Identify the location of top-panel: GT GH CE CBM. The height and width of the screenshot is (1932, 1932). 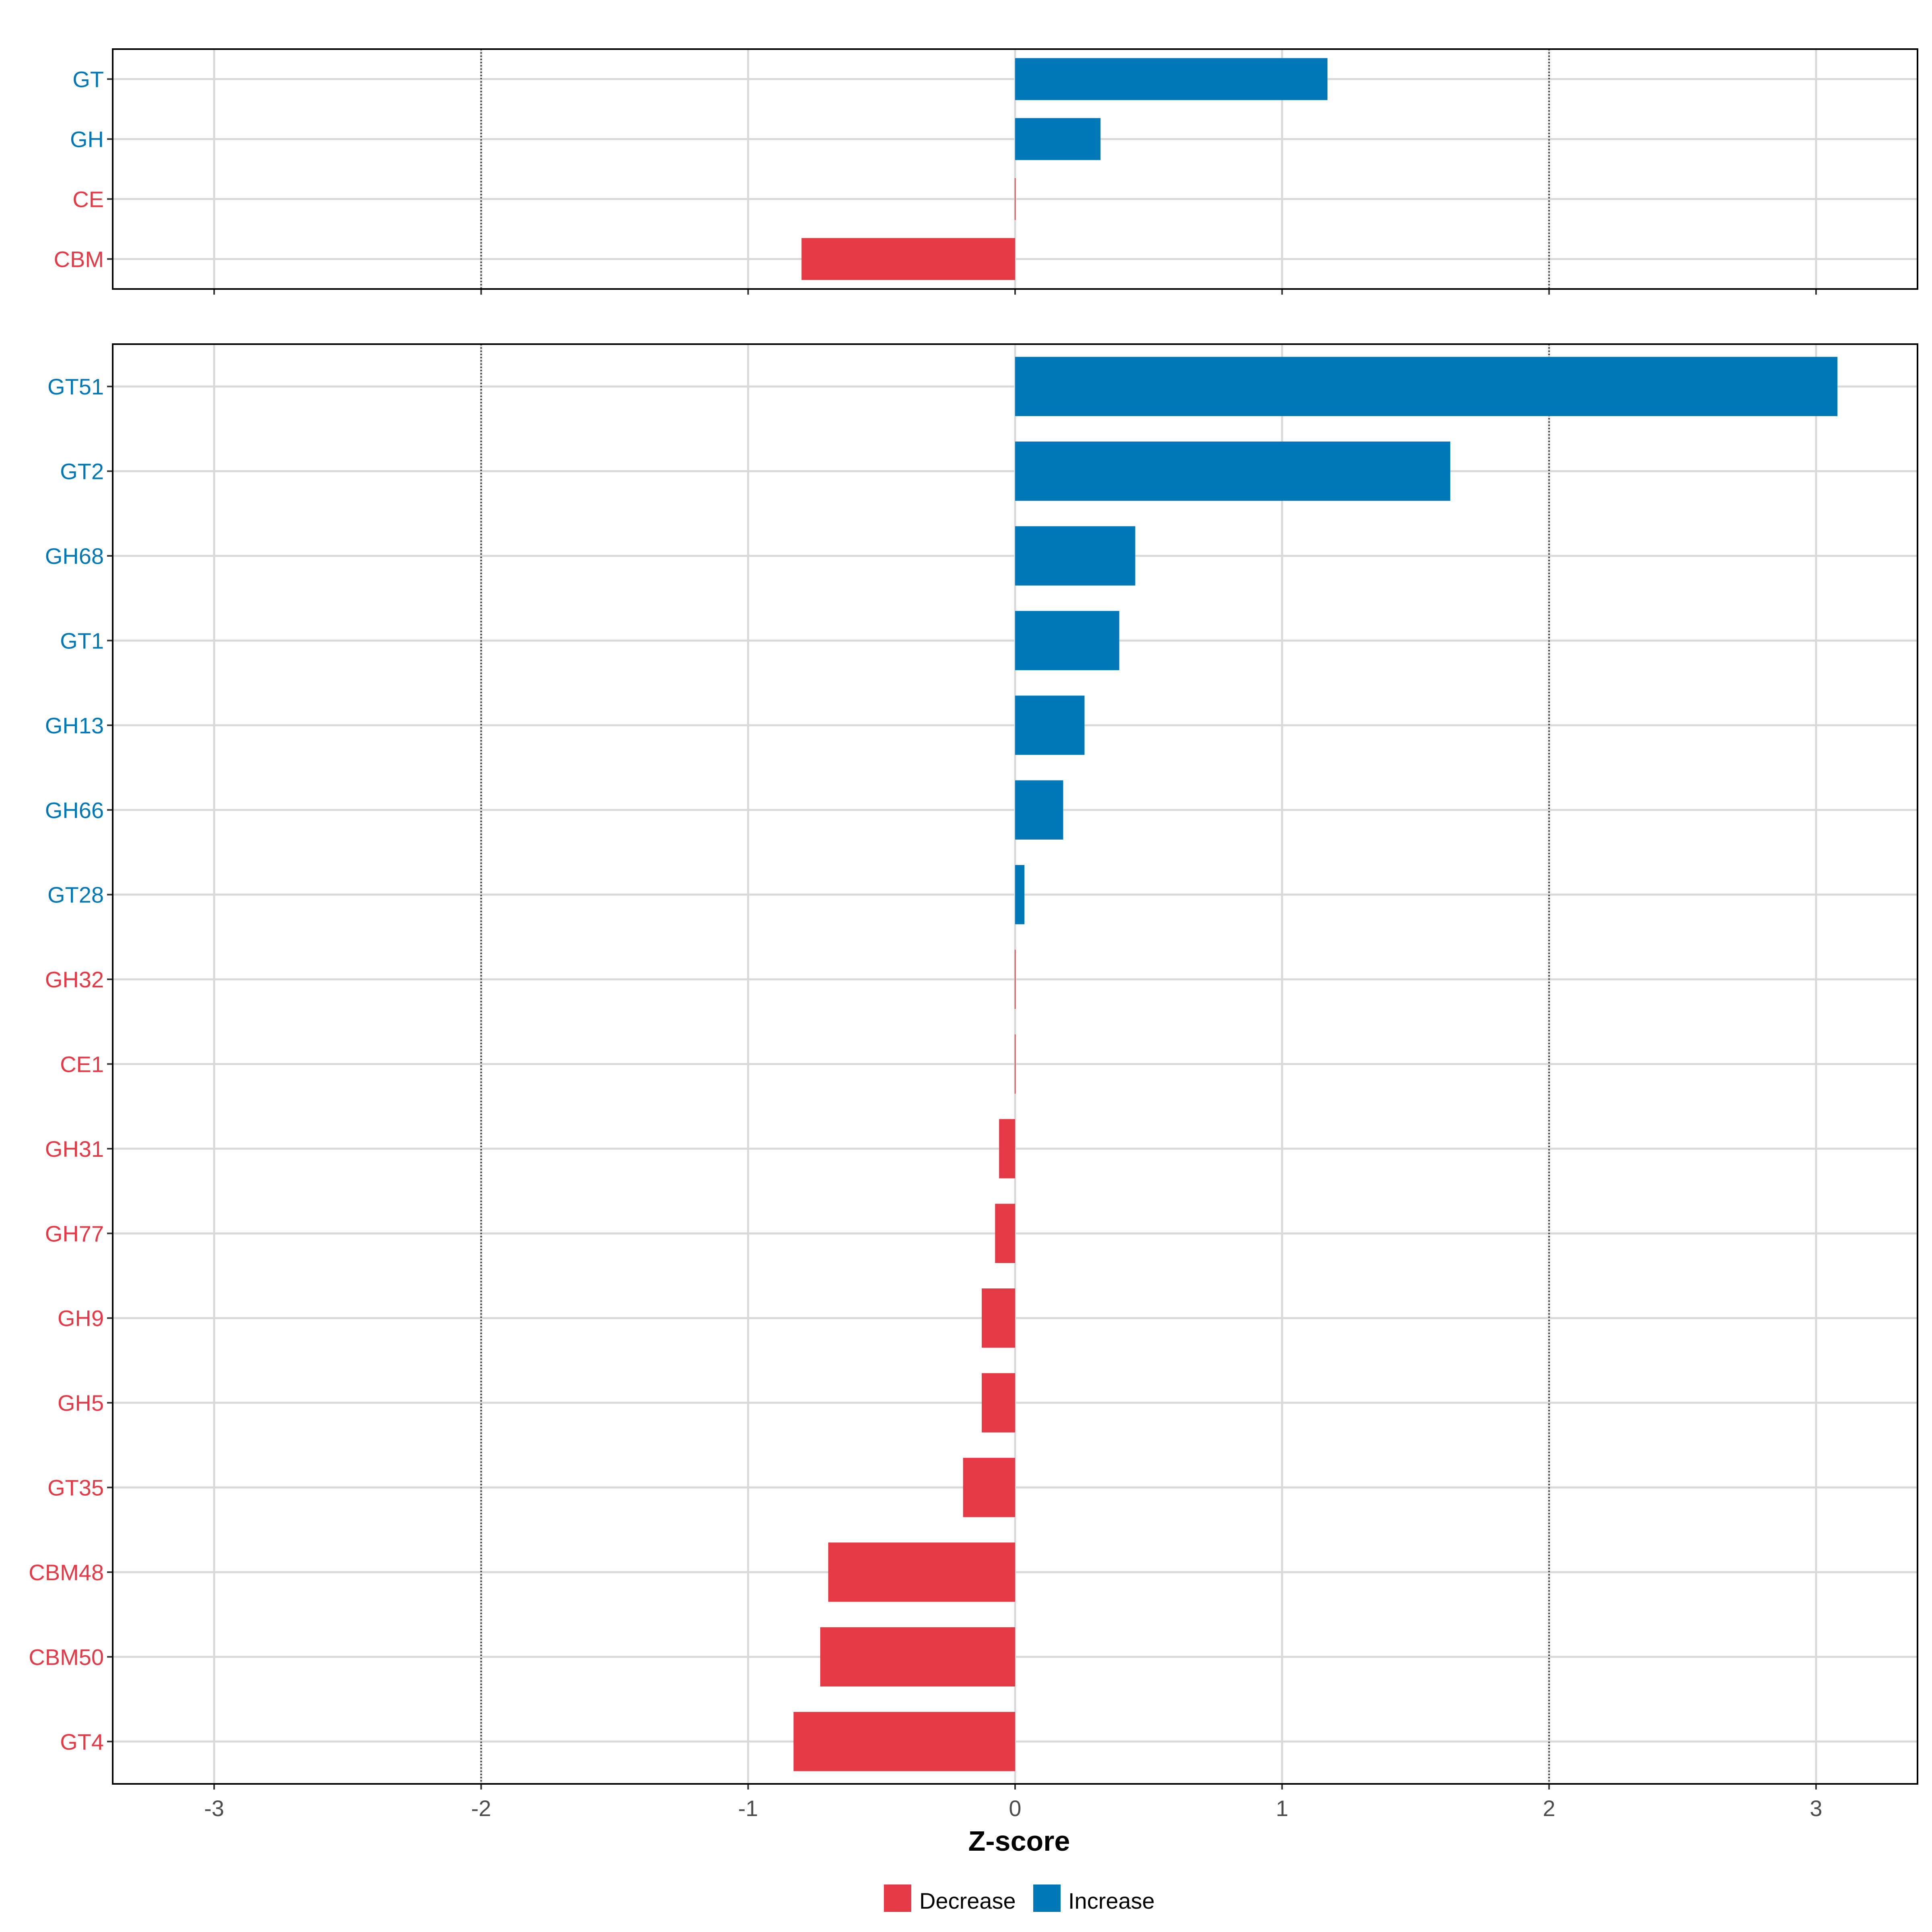
(986, 171).